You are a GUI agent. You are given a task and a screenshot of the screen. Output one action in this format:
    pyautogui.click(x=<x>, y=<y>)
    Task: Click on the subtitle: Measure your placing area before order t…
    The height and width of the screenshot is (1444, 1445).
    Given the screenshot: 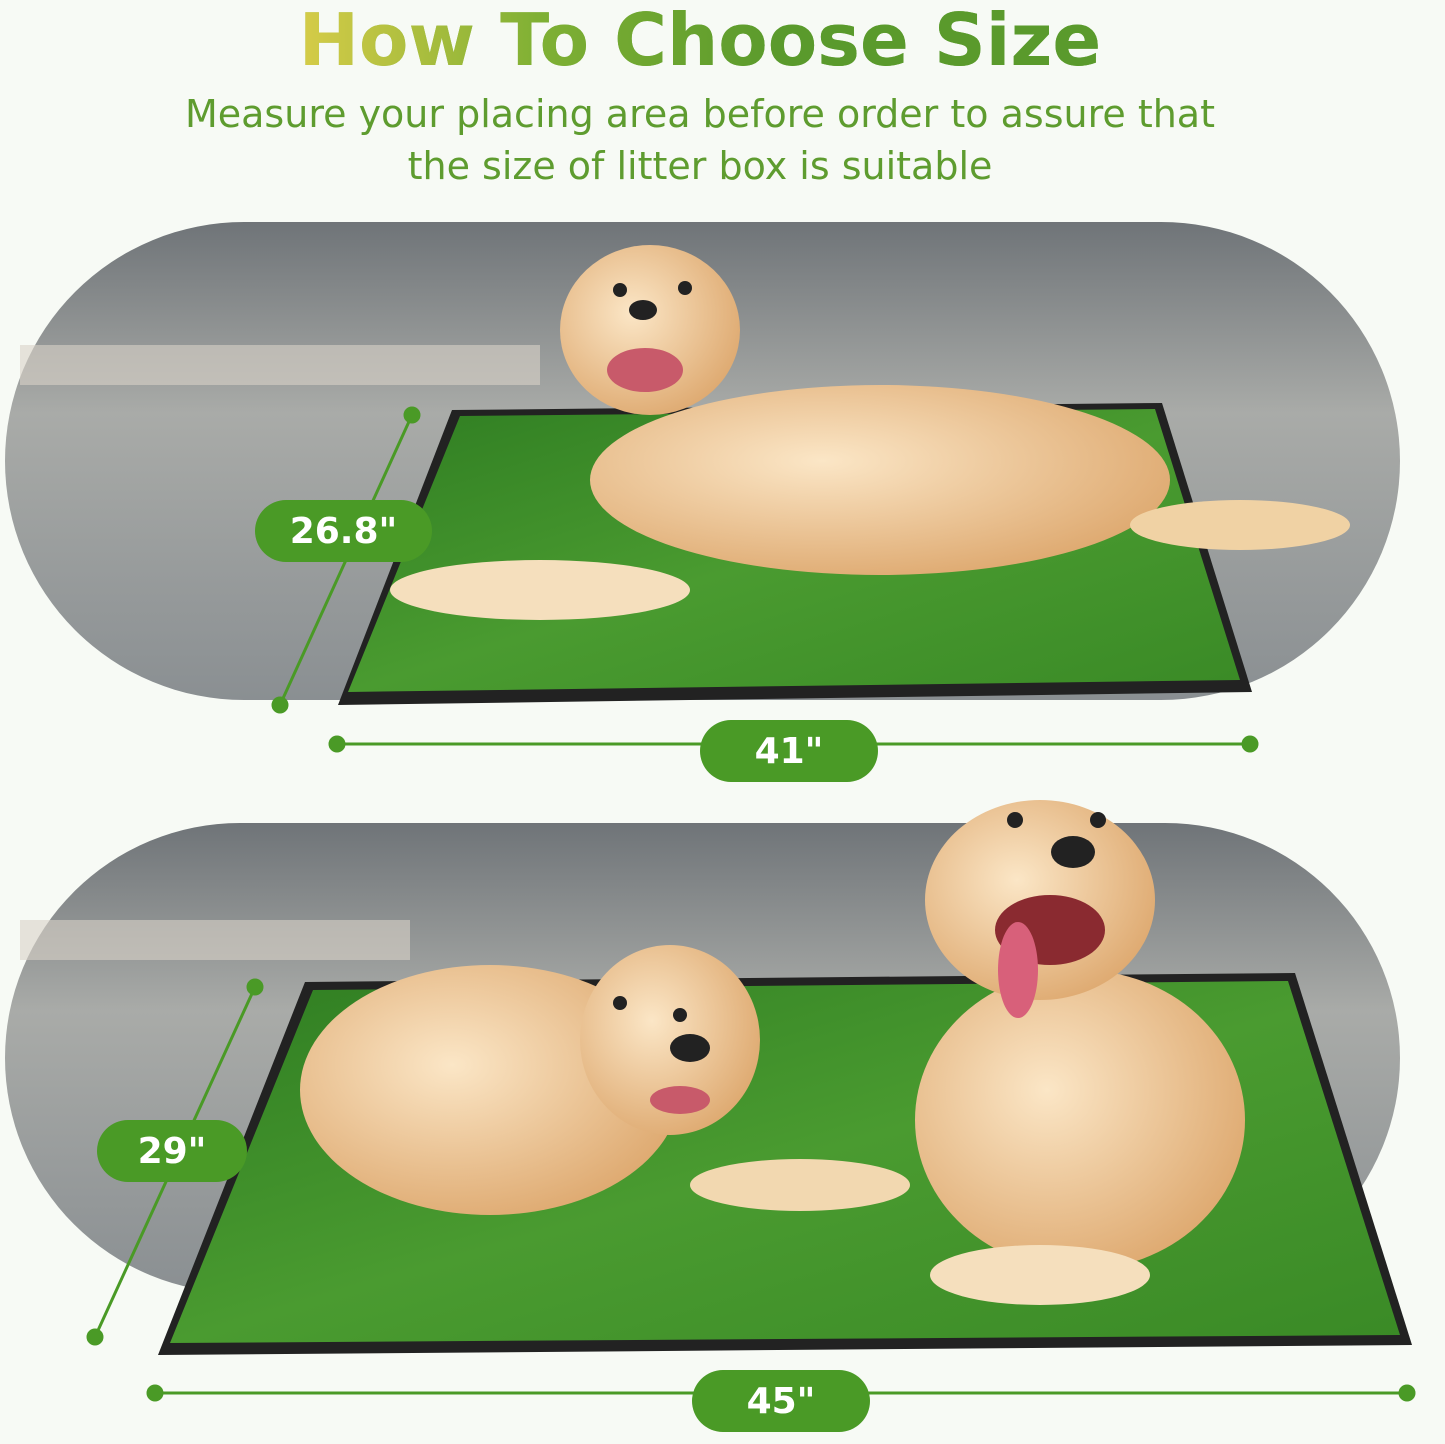 What is the action you would take?
    pyautogui.click(x=700, y=140)
    